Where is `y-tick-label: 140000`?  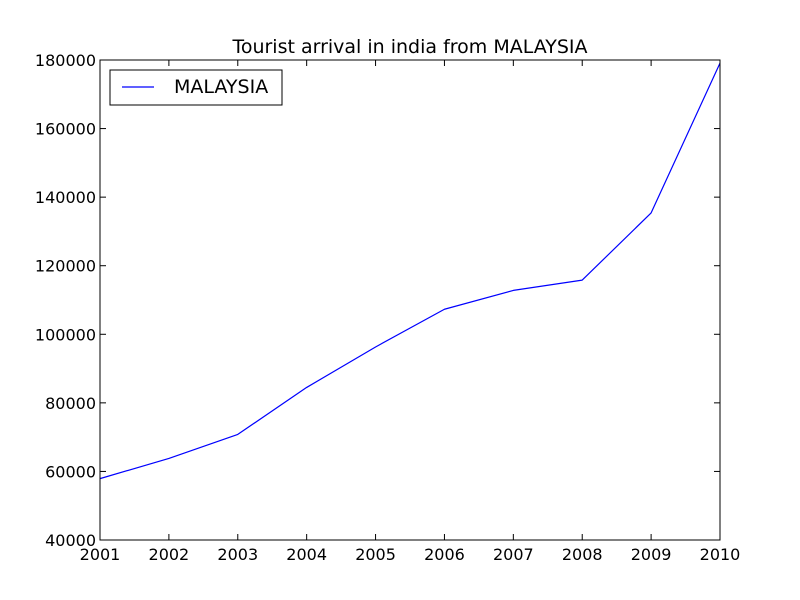 y-tick-label: 140000 is located at coordinates (65, 197).